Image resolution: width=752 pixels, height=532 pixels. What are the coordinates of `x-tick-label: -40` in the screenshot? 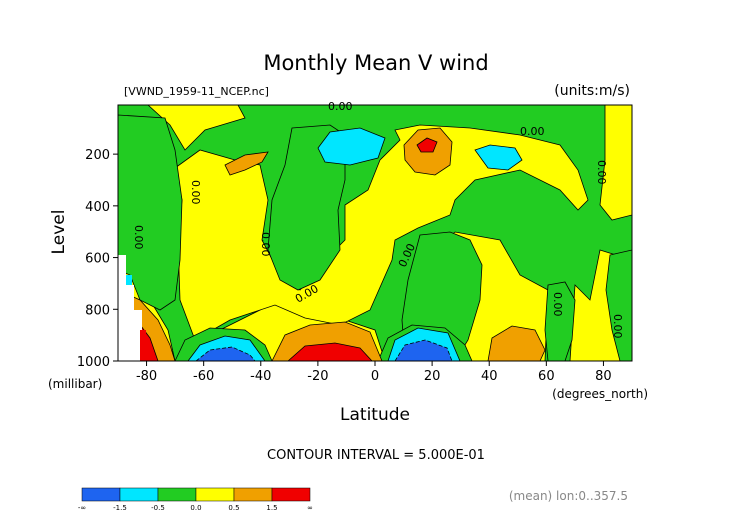 It's located at (260, 376).